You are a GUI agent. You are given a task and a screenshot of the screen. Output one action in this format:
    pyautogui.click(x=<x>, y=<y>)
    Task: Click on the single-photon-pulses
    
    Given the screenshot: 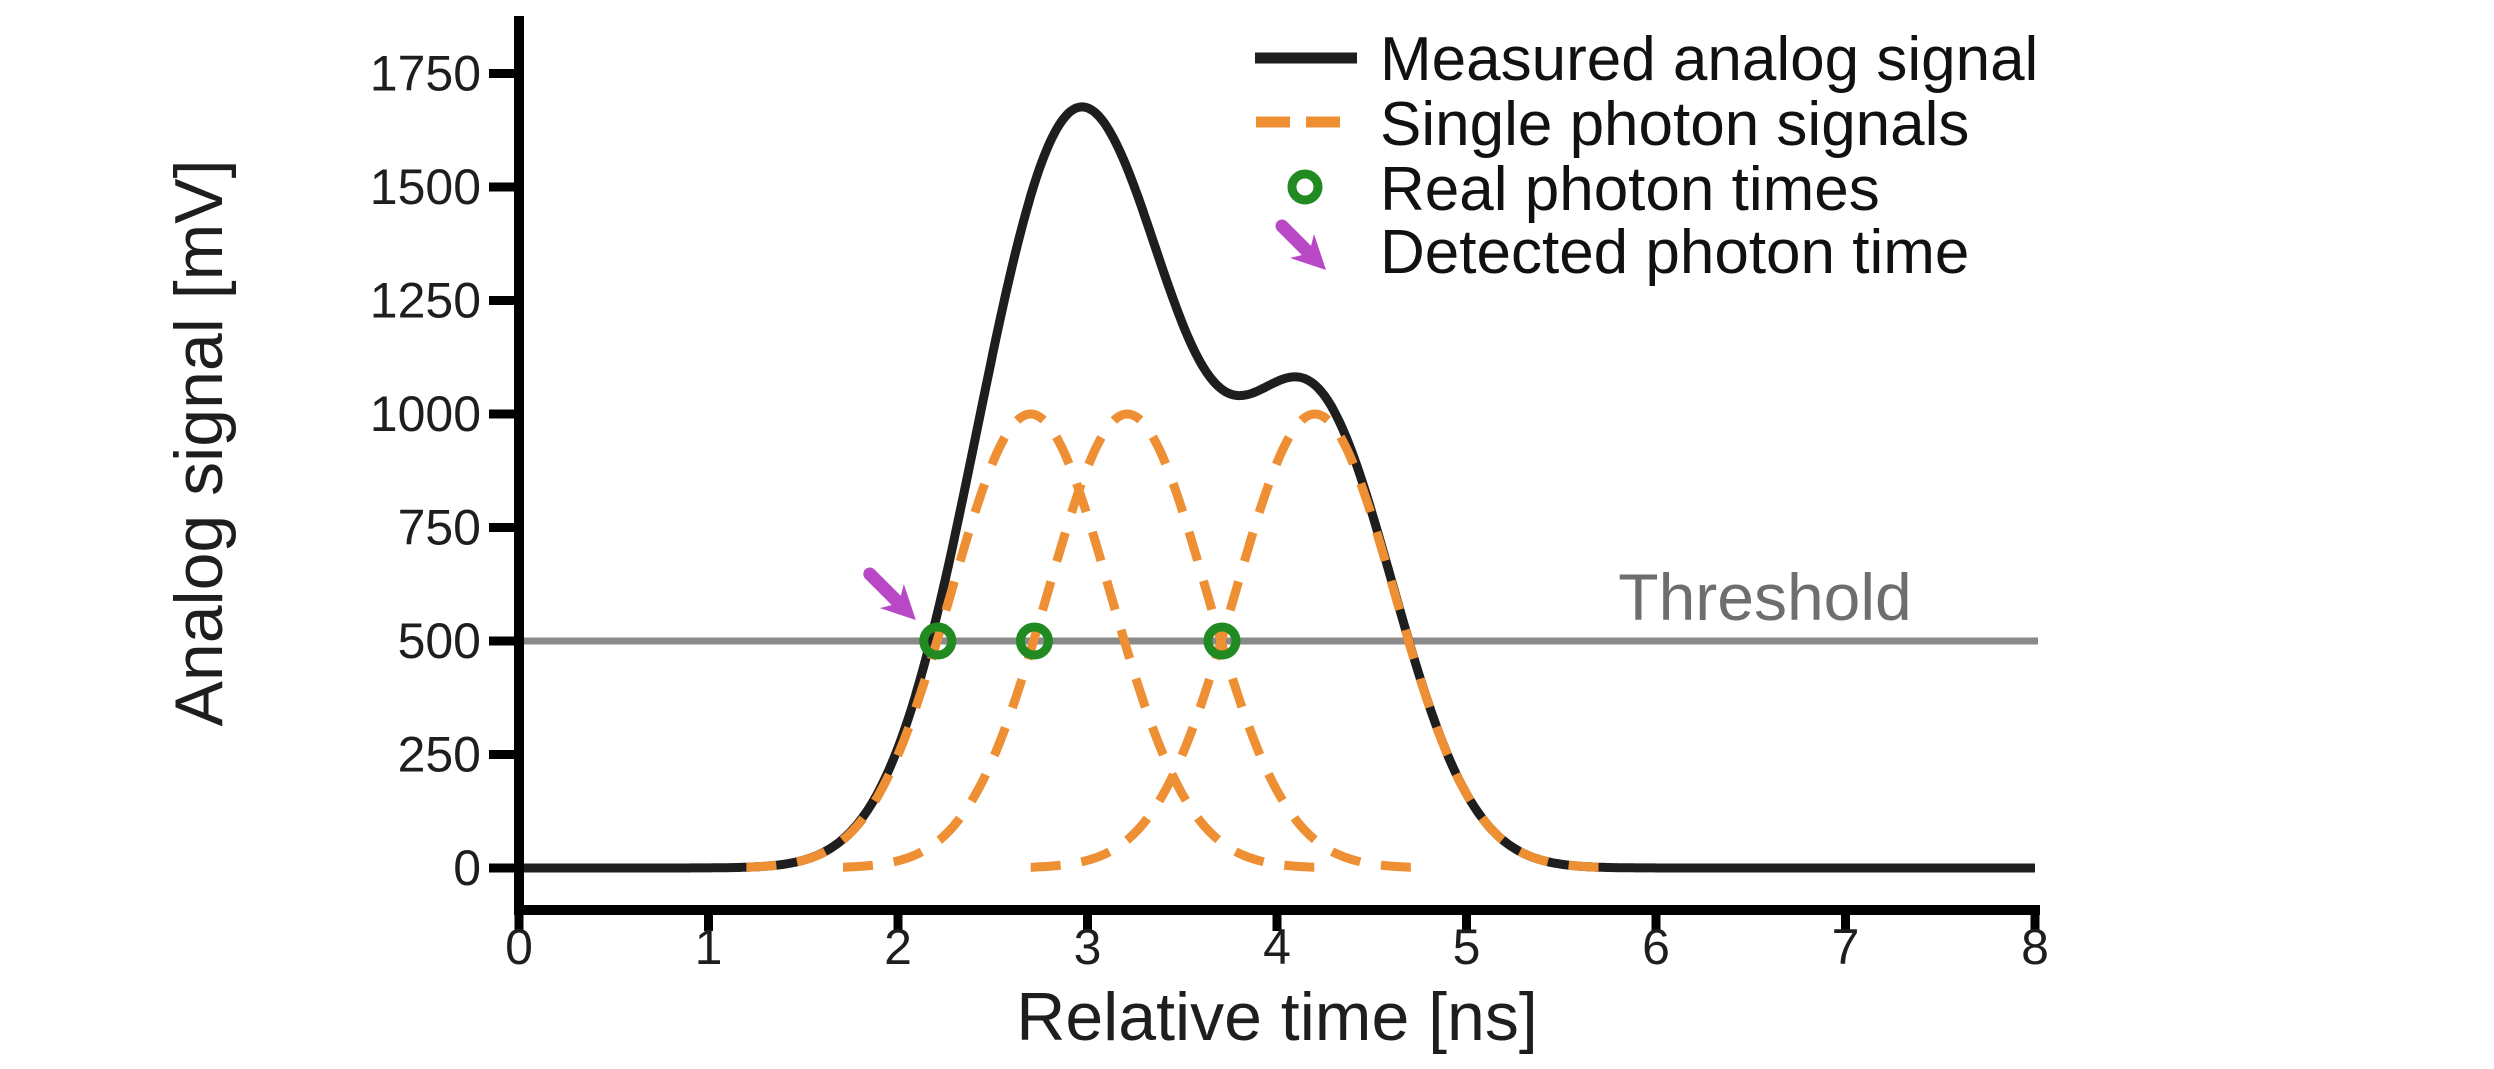 What is the action you would take?
    pyautogui.click(x=1172, y=640)
    